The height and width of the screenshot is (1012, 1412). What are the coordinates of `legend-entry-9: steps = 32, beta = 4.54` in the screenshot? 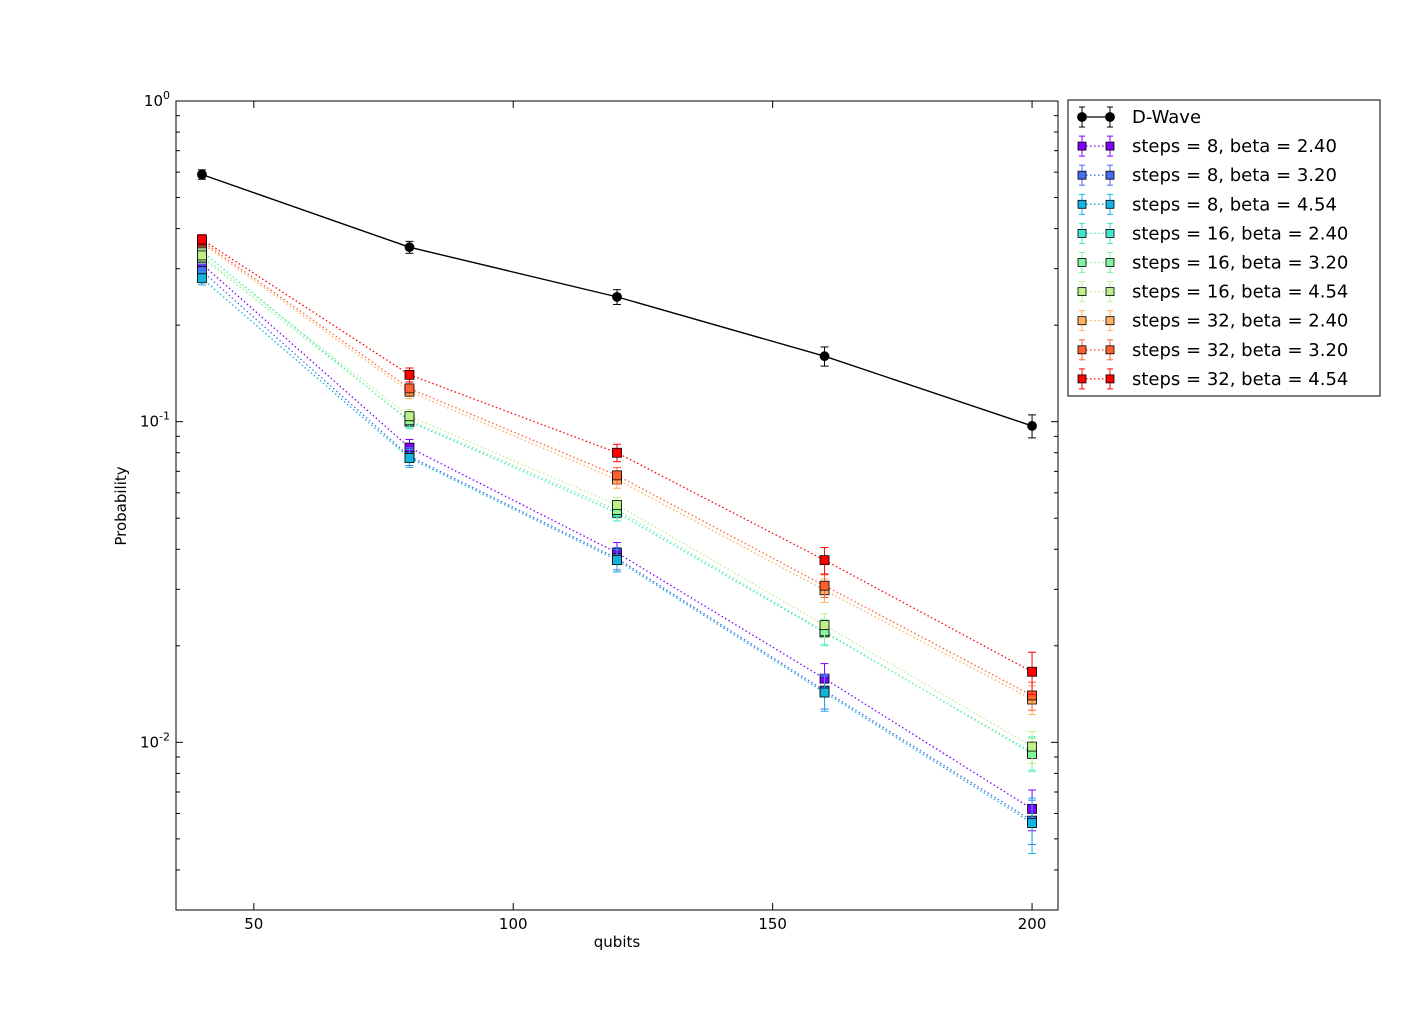 It's located at (1212, 379).